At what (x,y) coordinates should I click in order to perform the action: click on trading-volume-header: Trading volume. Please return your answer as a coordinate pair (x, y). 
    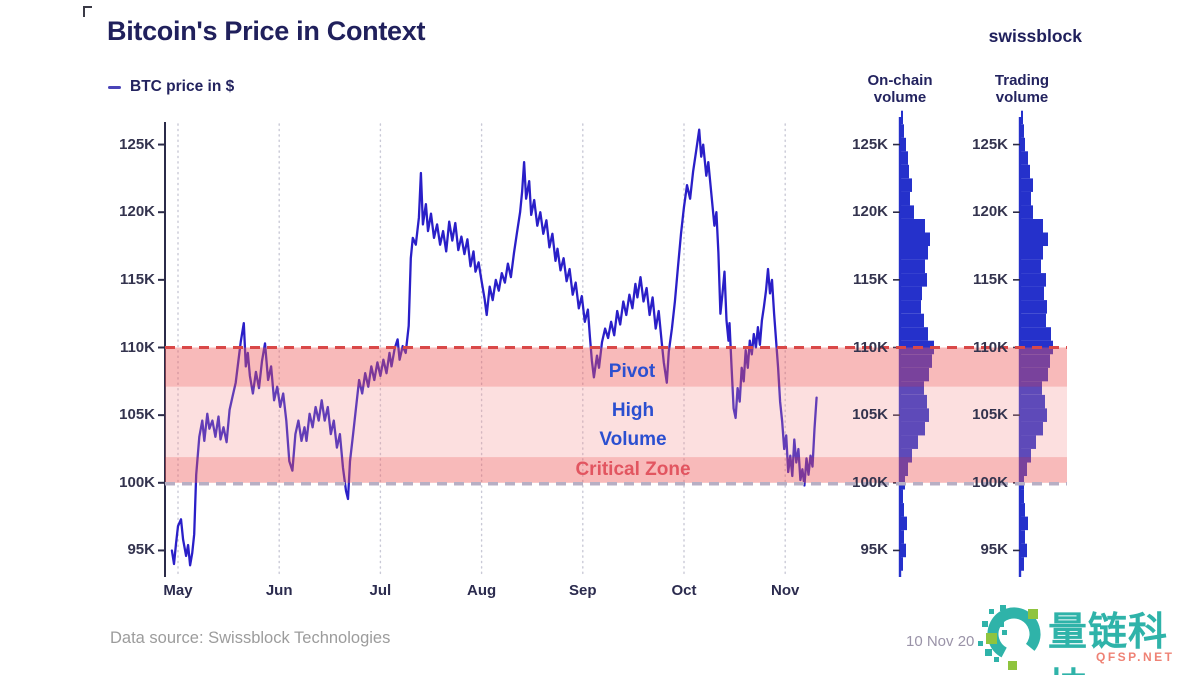
    Looking at the image, I should click on (1022, 89).